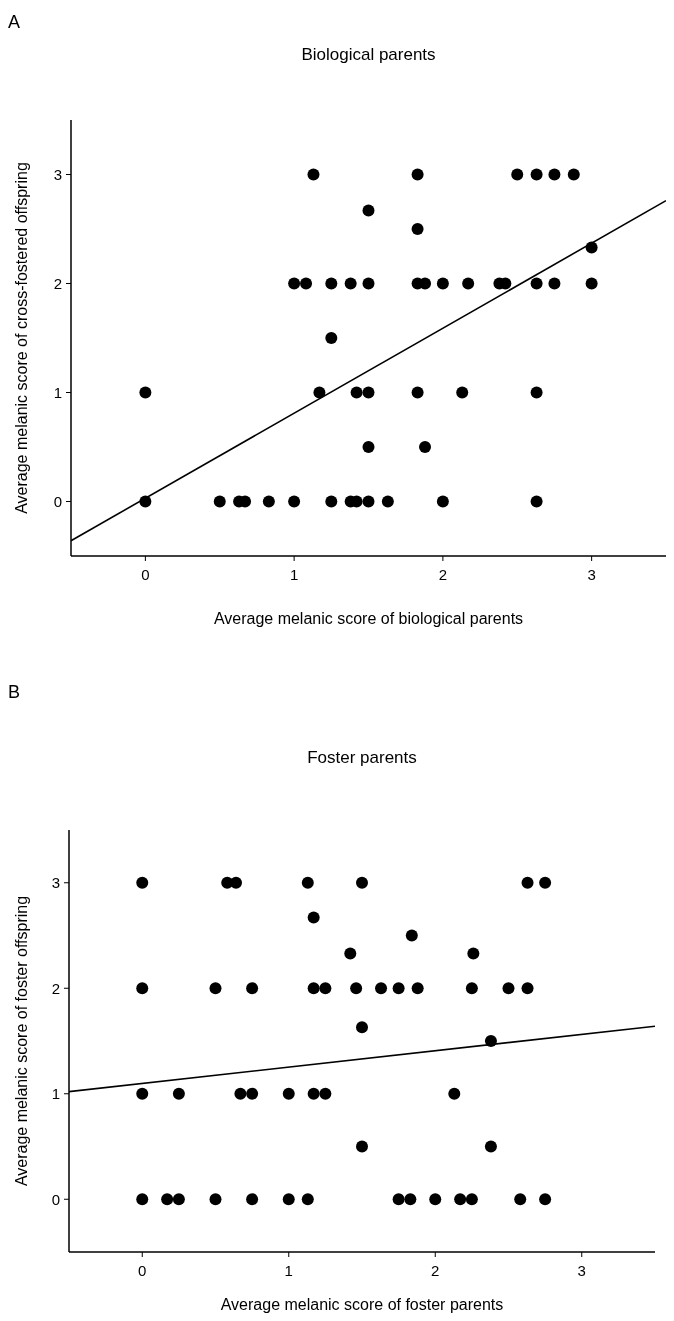  What do you see at coordinates (362, 757) in the screenshot?
I see `chart-title: Foster parents` at bounding box center [362, 757].